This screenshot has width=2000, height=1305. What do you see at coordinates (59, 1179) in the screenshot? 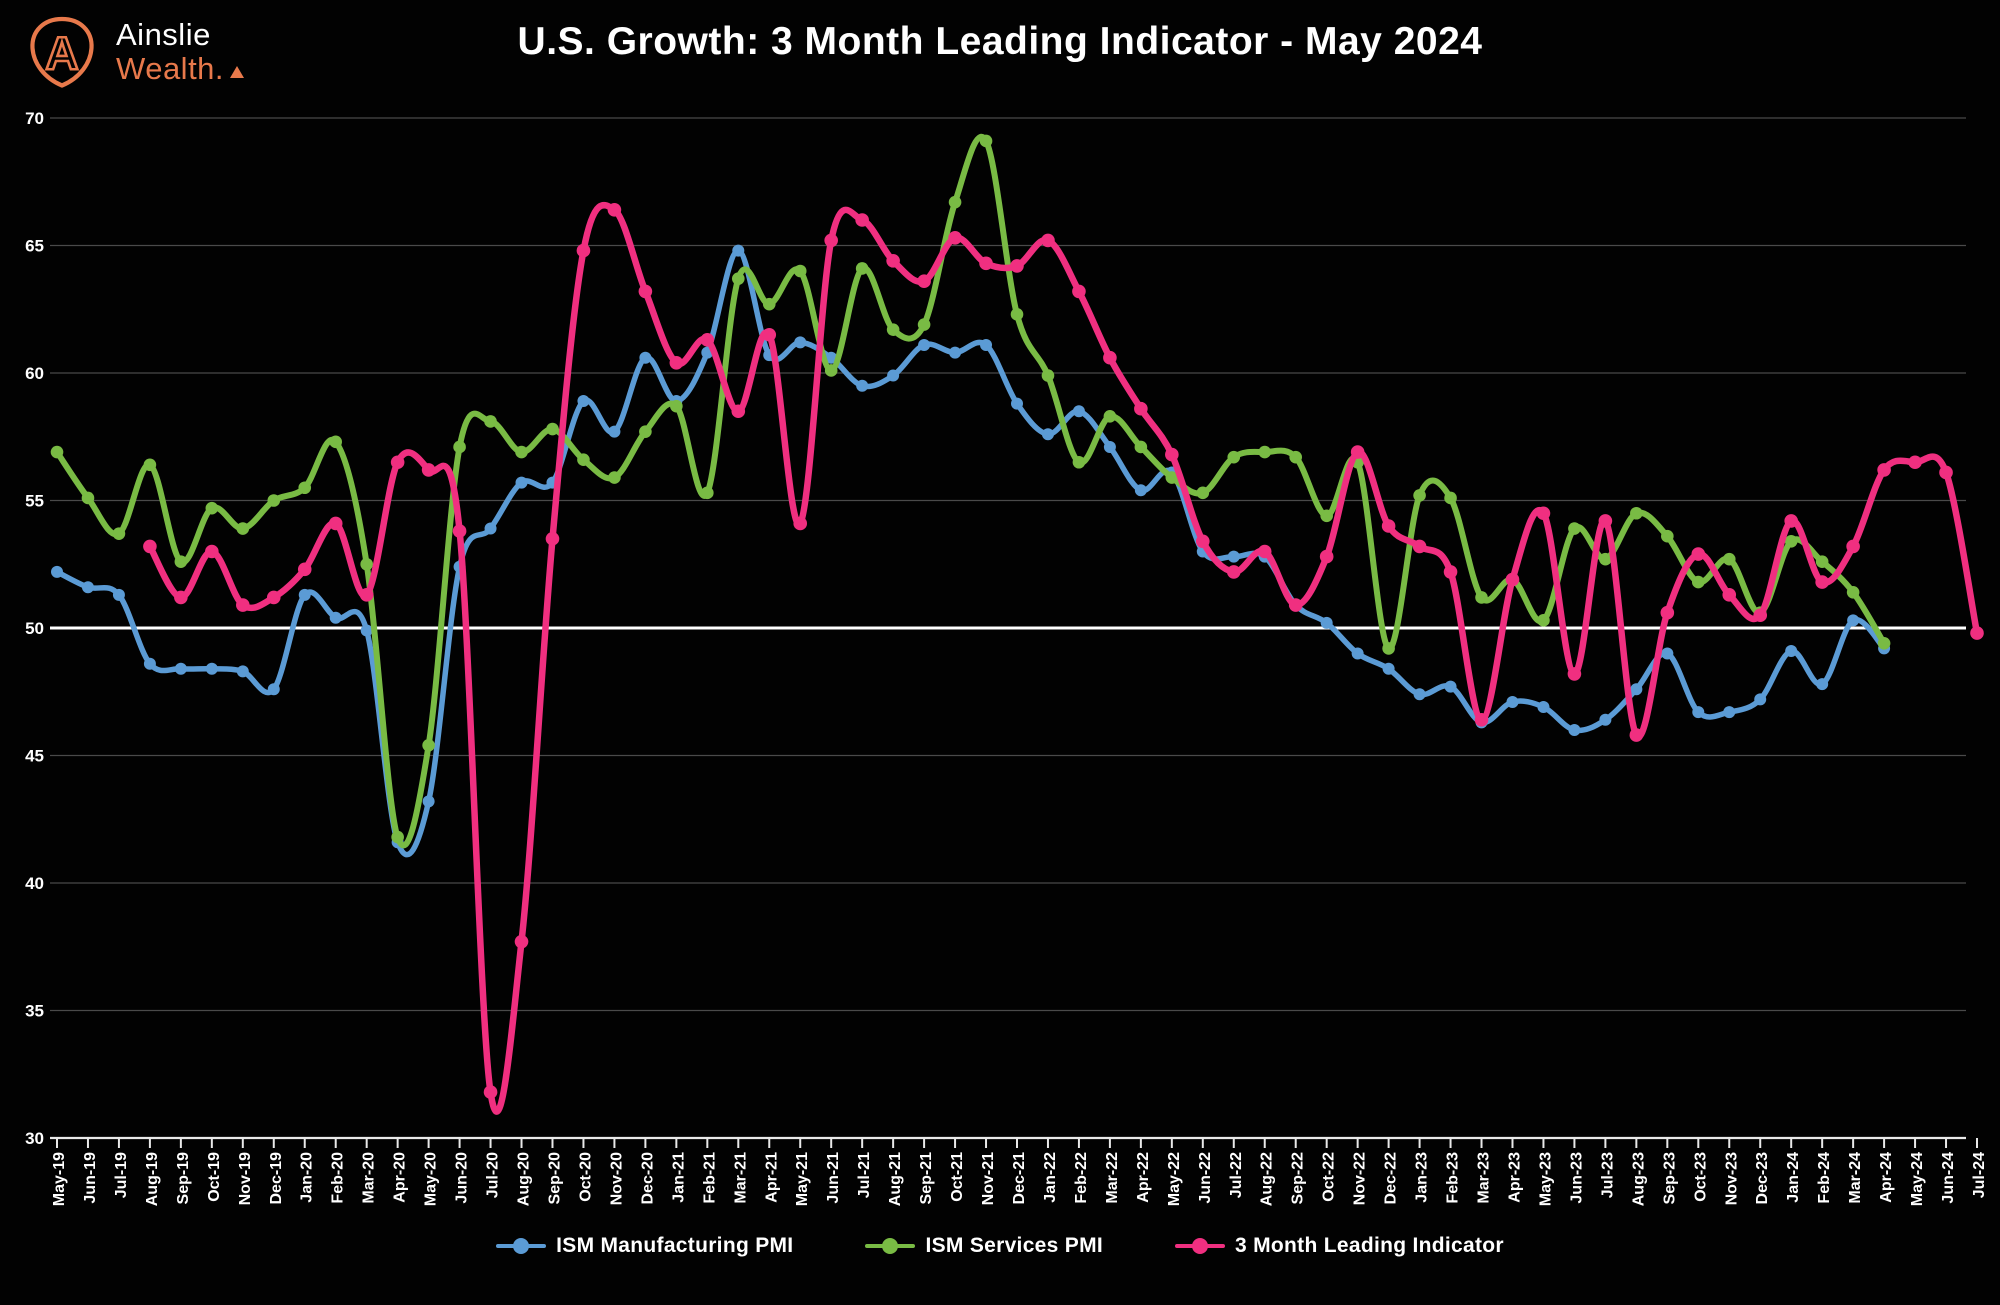
I see `x-axis-label-May-19: May-19` at bounding box center [59, 1179].